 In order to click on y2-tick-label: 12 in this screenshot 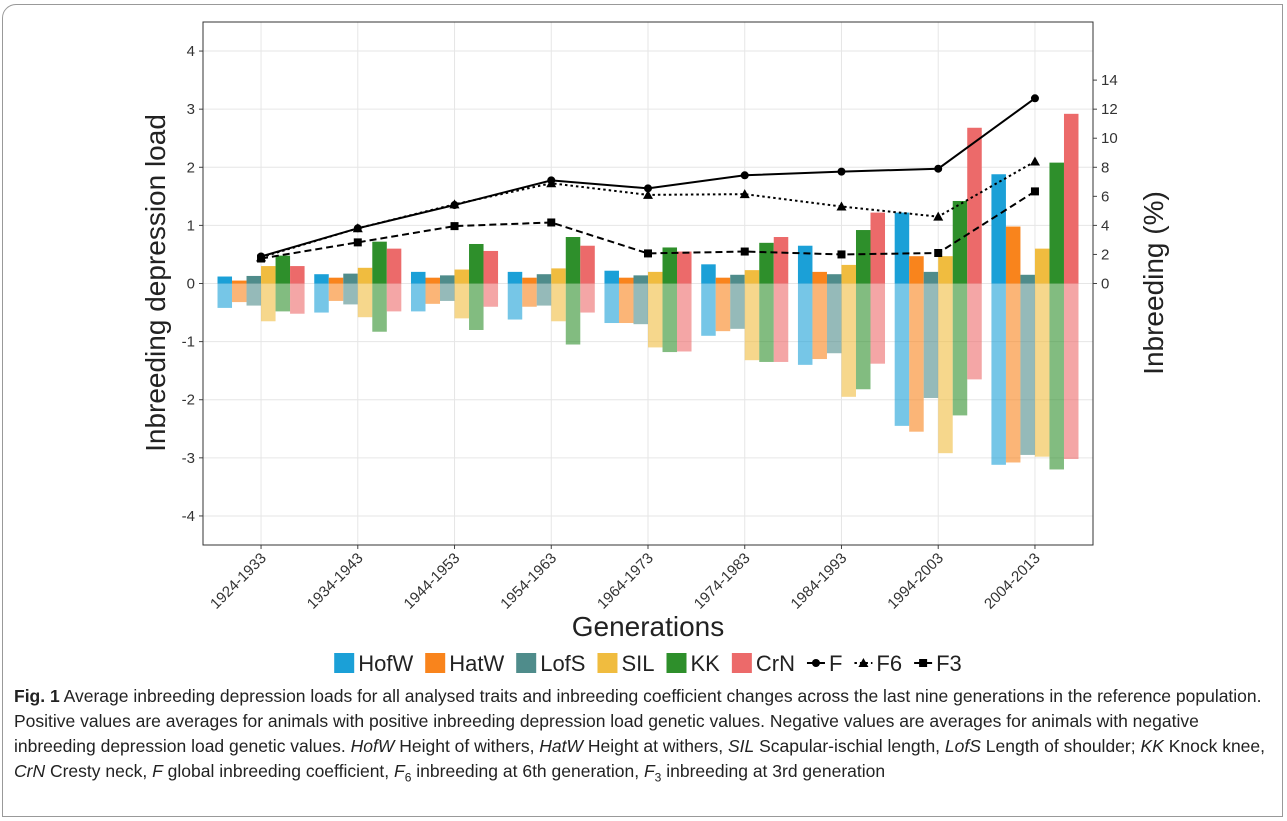, I will do `click(1109, 109)`.